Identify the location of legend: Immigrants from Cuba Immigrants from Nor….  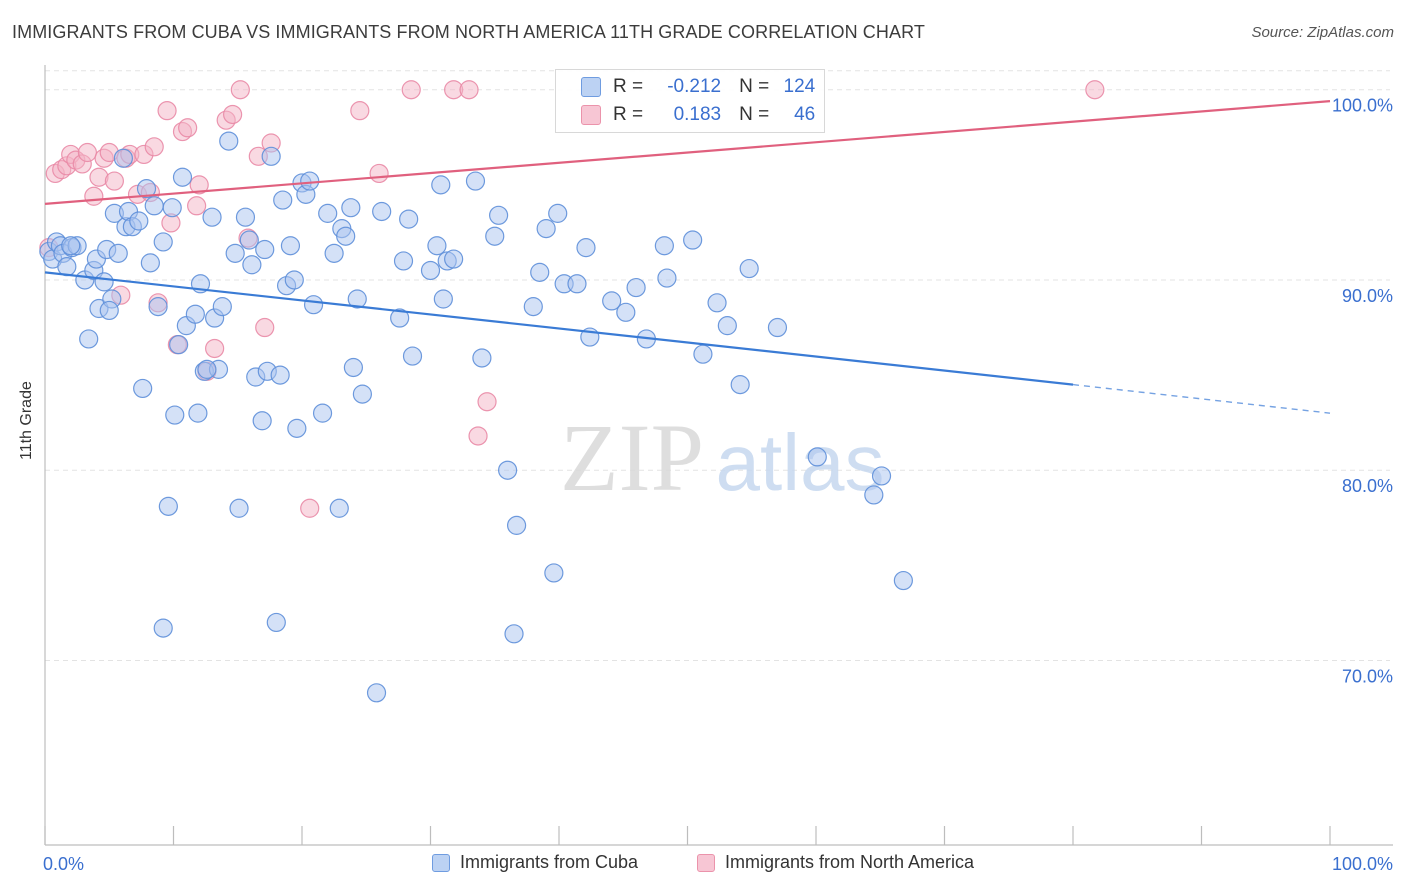
(703, 865).